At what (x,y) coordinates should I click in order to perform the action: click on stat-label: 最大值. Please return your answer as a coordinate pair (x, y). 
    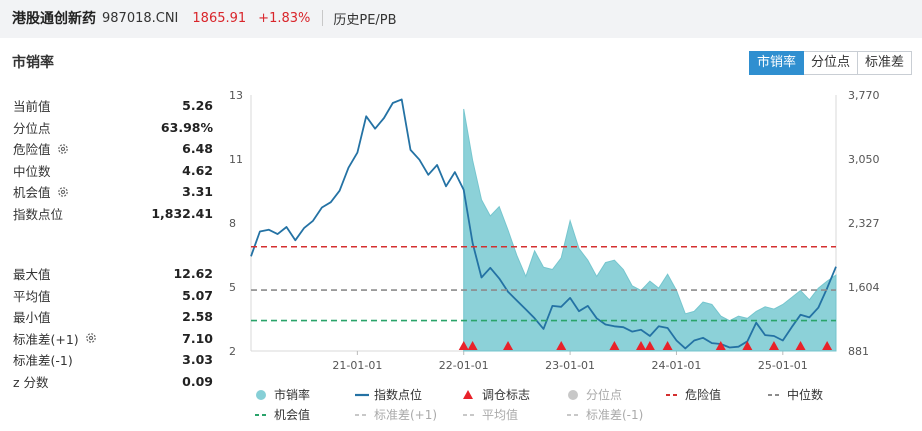
    Looking at the image, I should click on (32, 273).